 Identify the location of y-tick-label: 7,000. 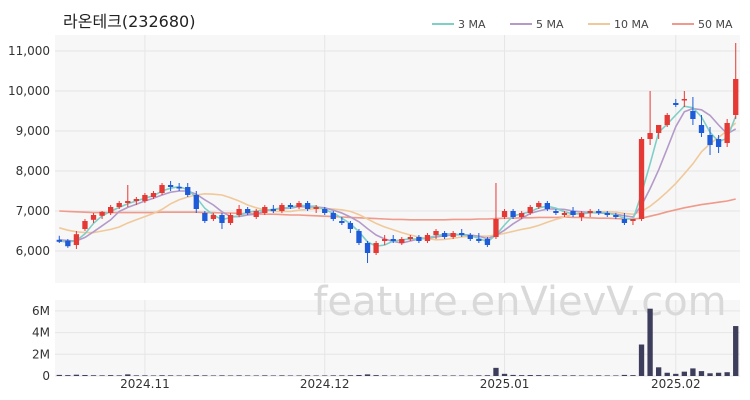
(33, 211).